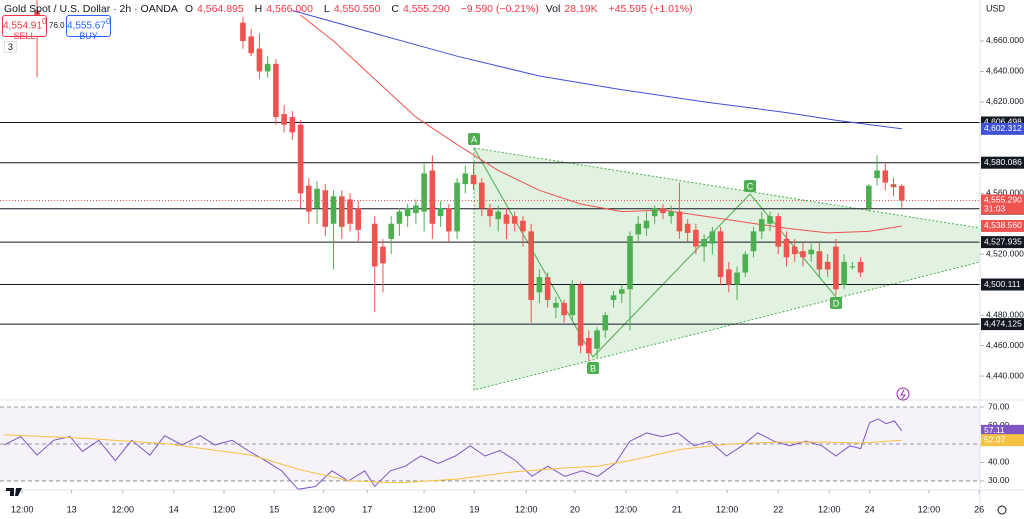 The width and height of the screenshot is (1024, 519). Describe the element at coordinates (289, 9) in the screenshot. I see `ohlc-value: 4,566.000` at that location.